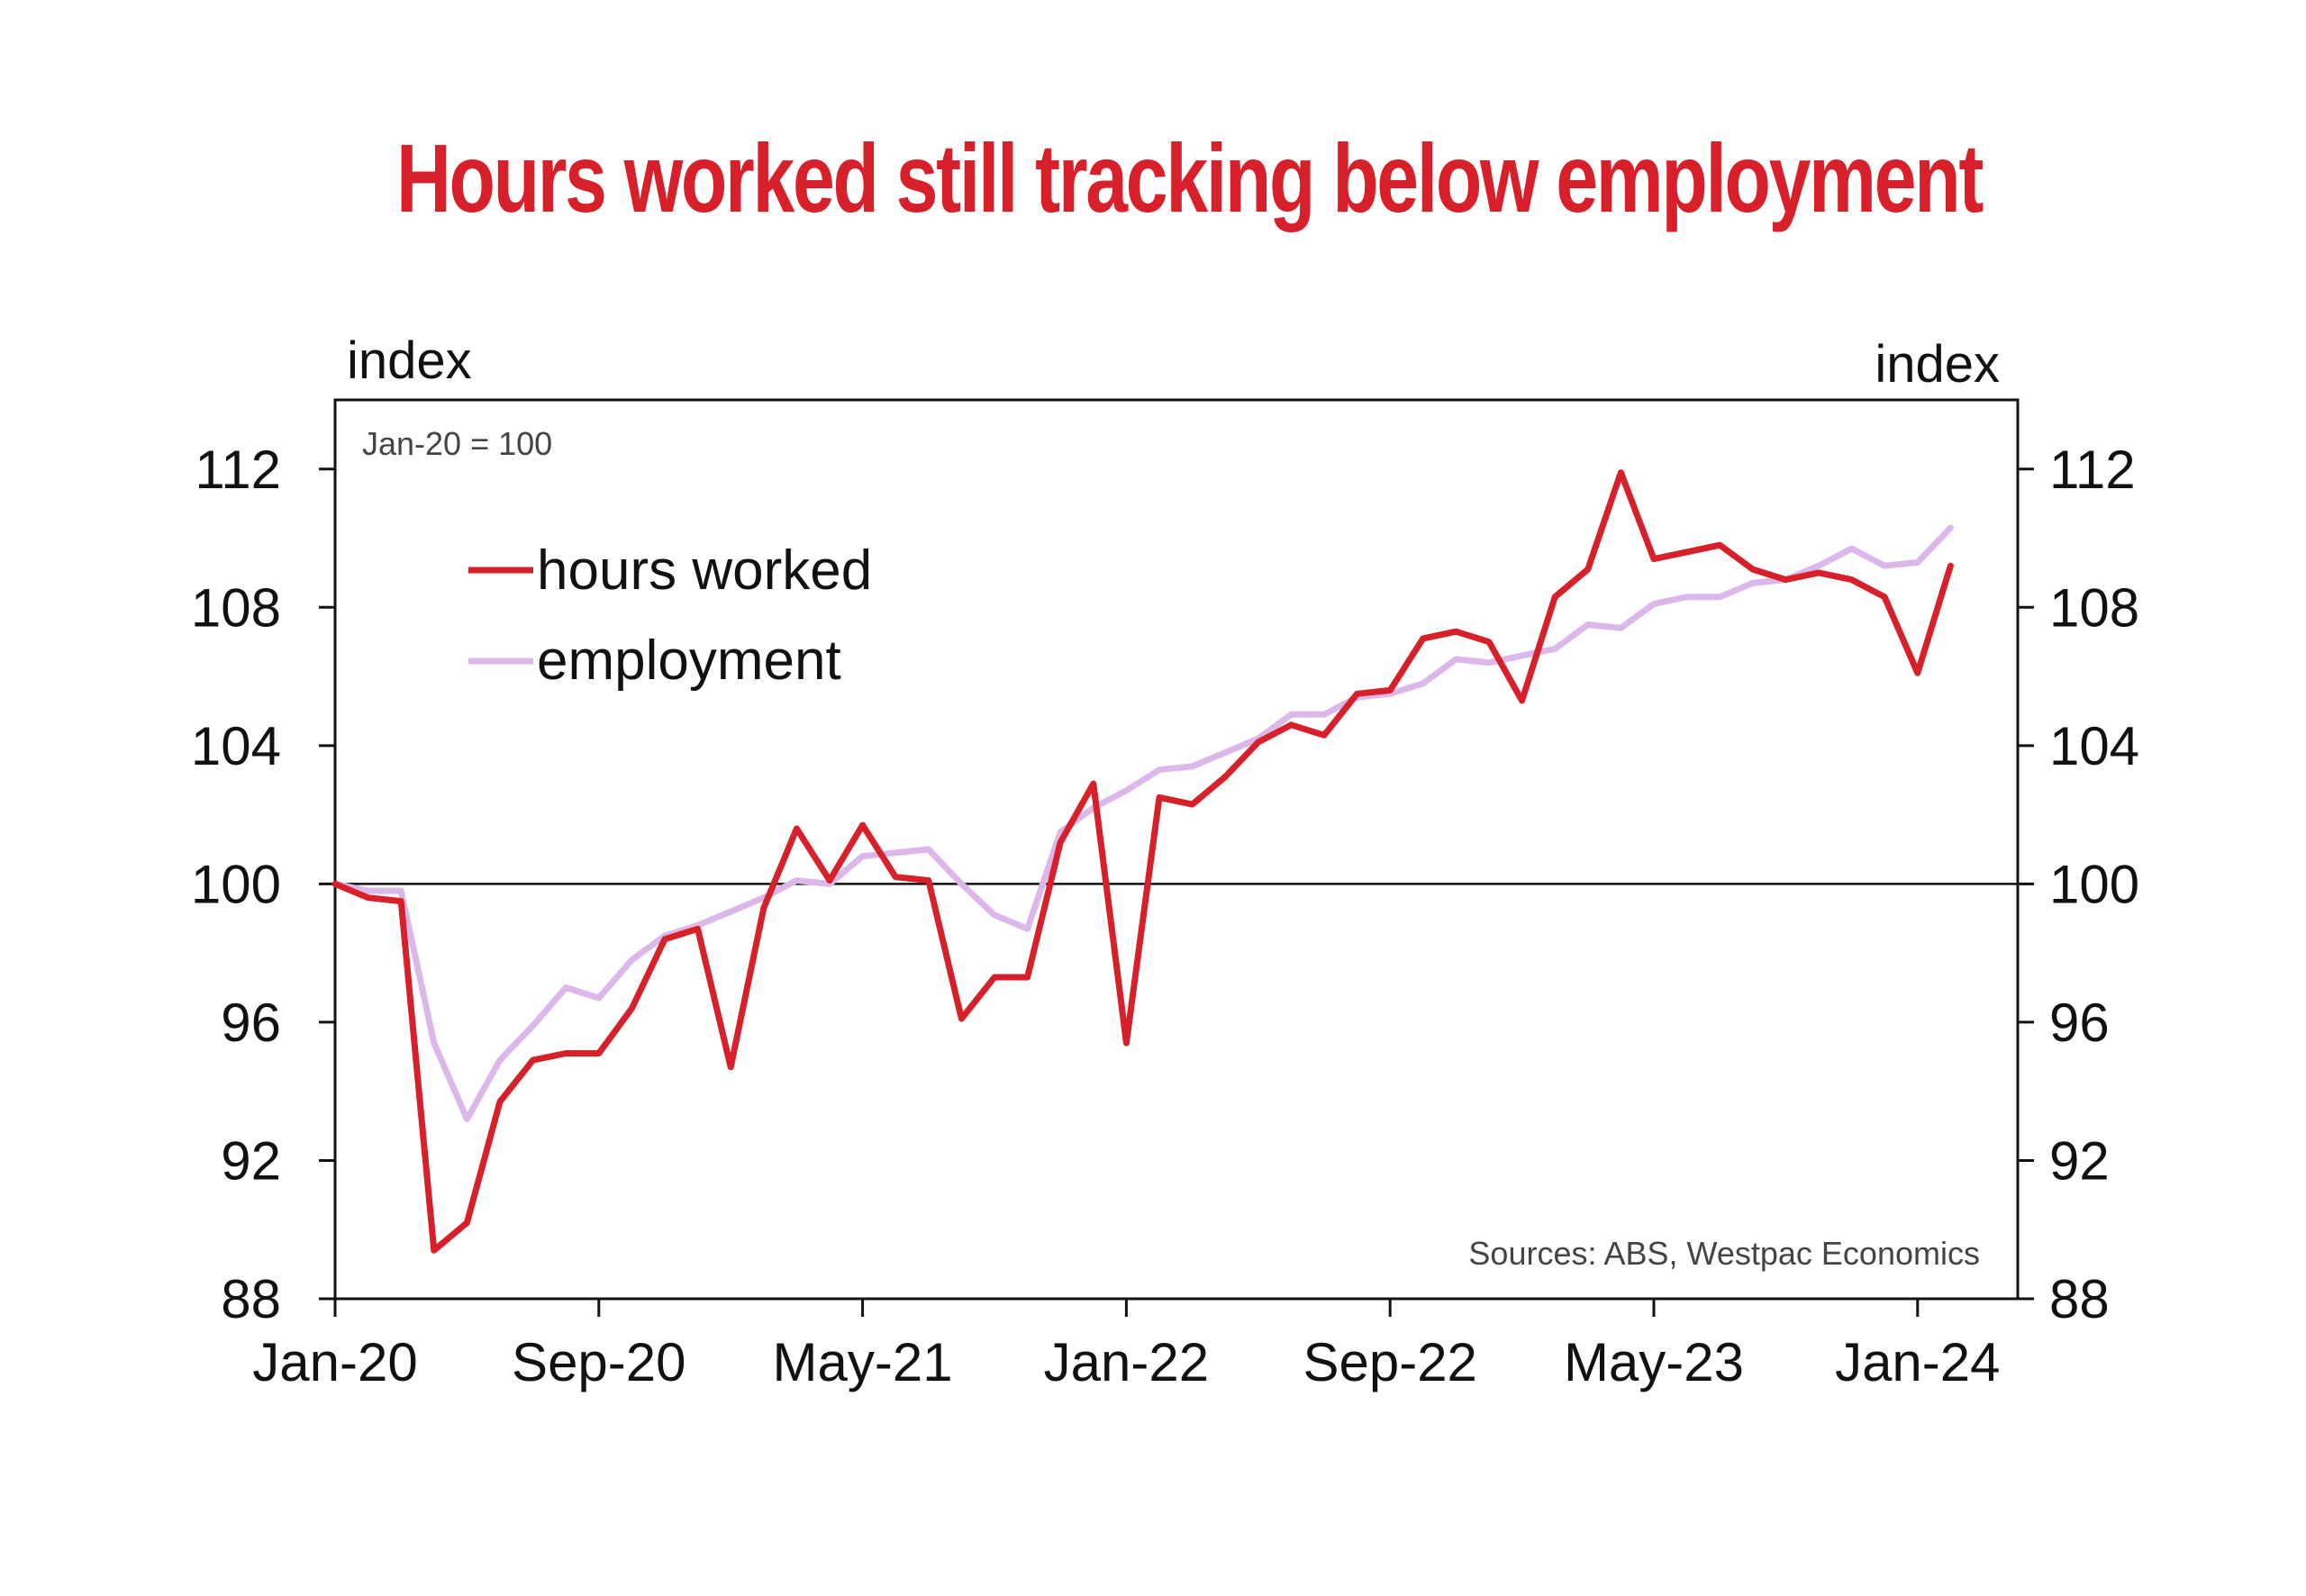 The height and width of the screenshot is (1596, 2306). Describe the element at coordinates (2094, 884) in the screenshot. I see `y-tick-label-right-100: 100` at that location.